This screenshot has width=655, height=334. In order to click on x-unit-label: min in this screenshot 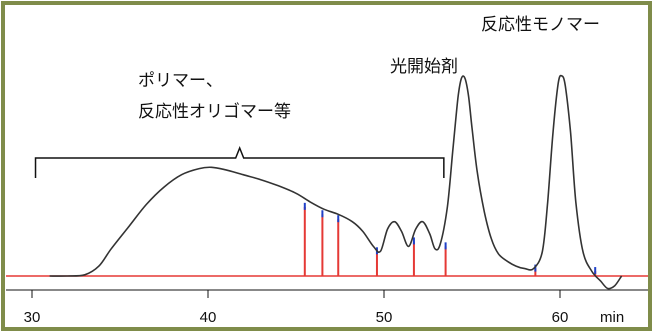, I will do `click(612, 317)`.